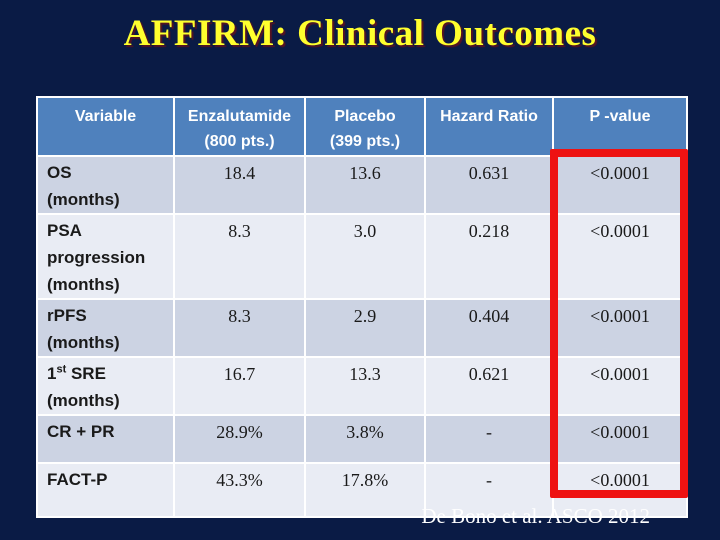 Image resolution: width=720 pixels, height=540 pixels. Describe the element at coordinates (360, 33) in the screenshot. I see `slide-title: AFFIRM: Clinical Outcomes` at that location.